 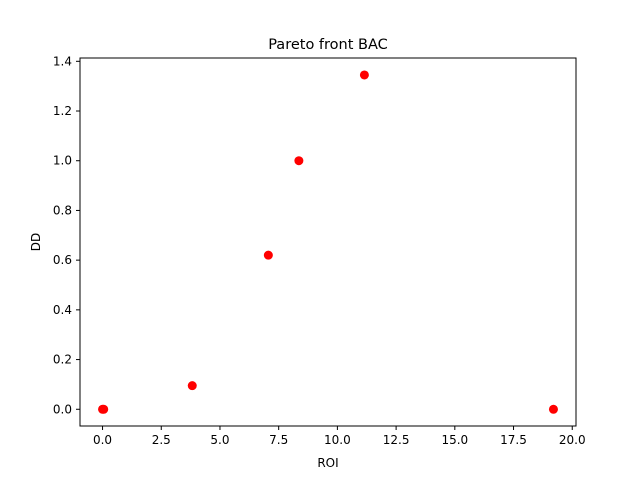 I want to click on x-tick-label: 2.5, so click(x=161, y=440).